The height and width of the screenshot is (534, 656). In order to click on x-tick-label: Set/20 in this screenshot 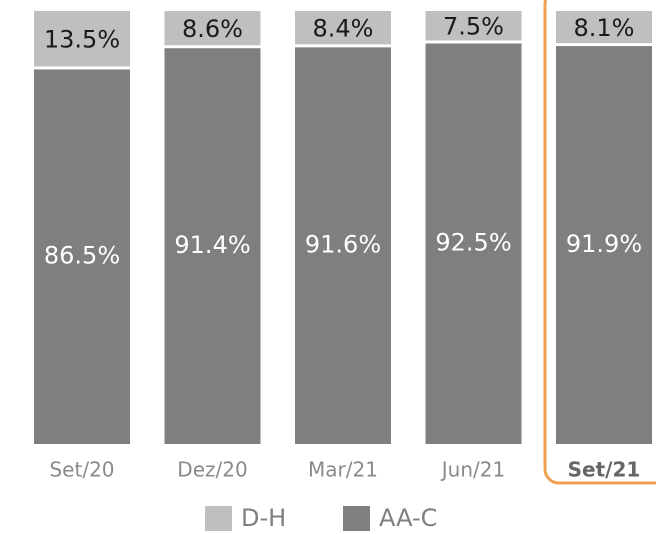, I will do `click(81, 470)`.